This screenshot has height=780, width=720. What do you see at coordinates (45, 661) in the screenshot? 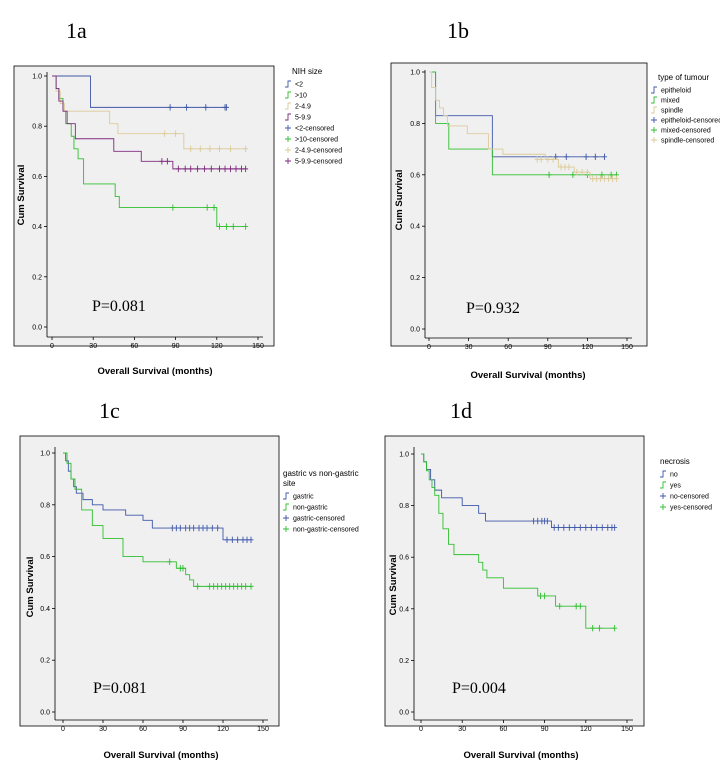
I see `y-tick-label: 0.2` at bounding box center [45, 661].